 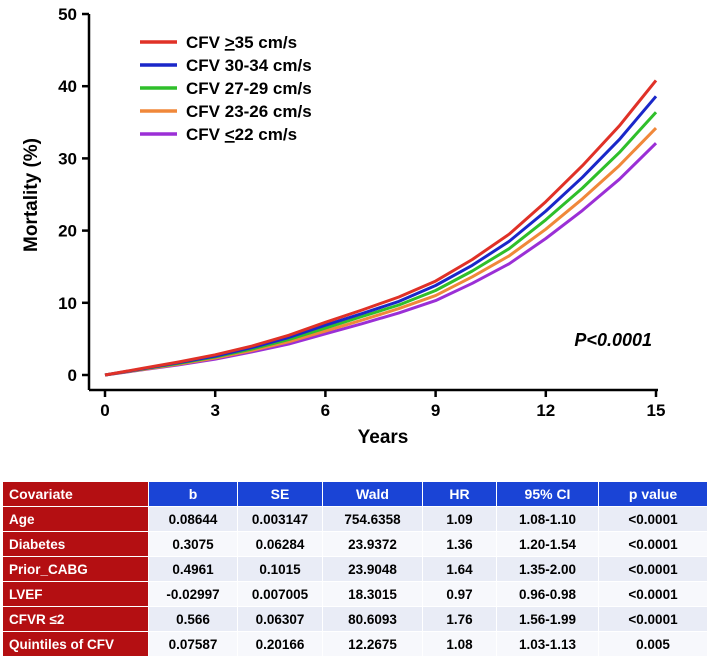 What do you see at coordinates (193, 544) in the screenshot?
I see `table-cell: 0.3075` at bounding box center [193, 544].